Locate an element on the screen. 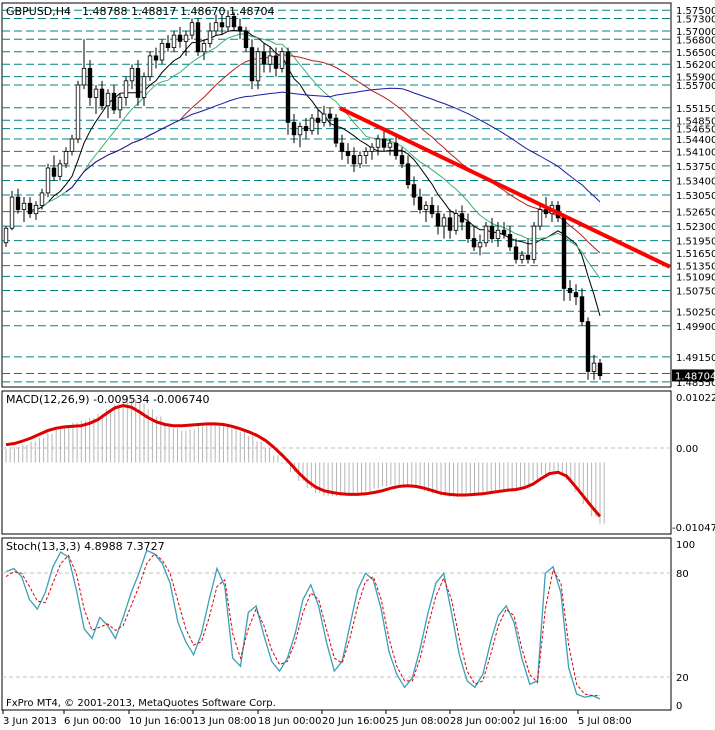  time-tick-label: 6 Jun 00:00 is located at coordinates (92, 721).